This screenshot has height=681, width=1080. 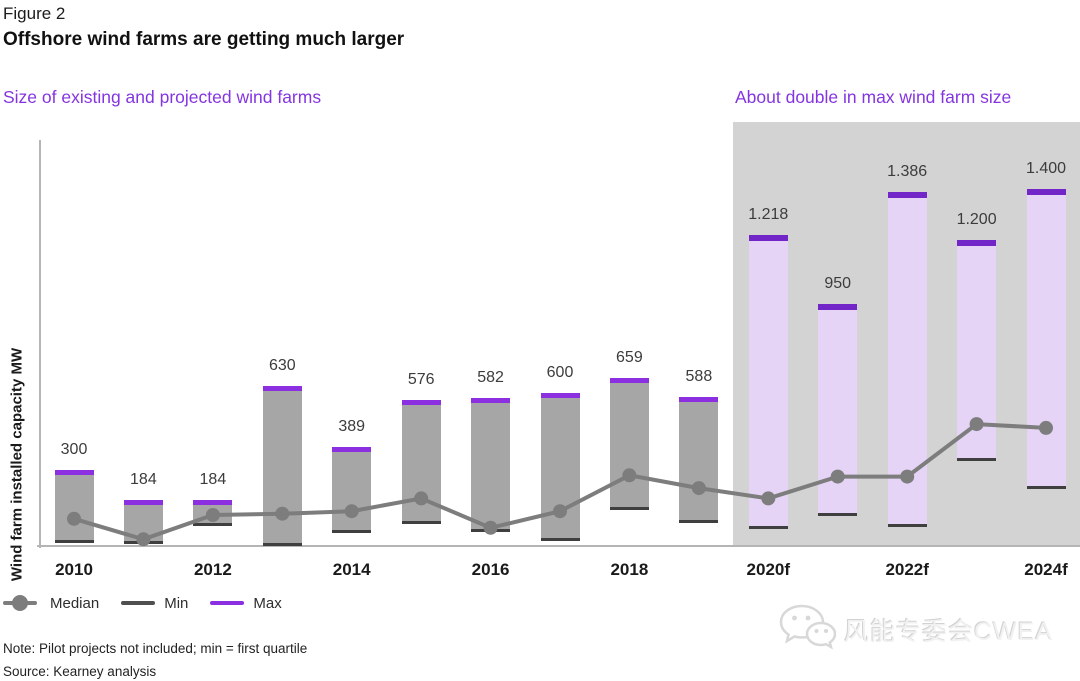 I want to click on bar-value-label: 582, so click(x=490, y=377).